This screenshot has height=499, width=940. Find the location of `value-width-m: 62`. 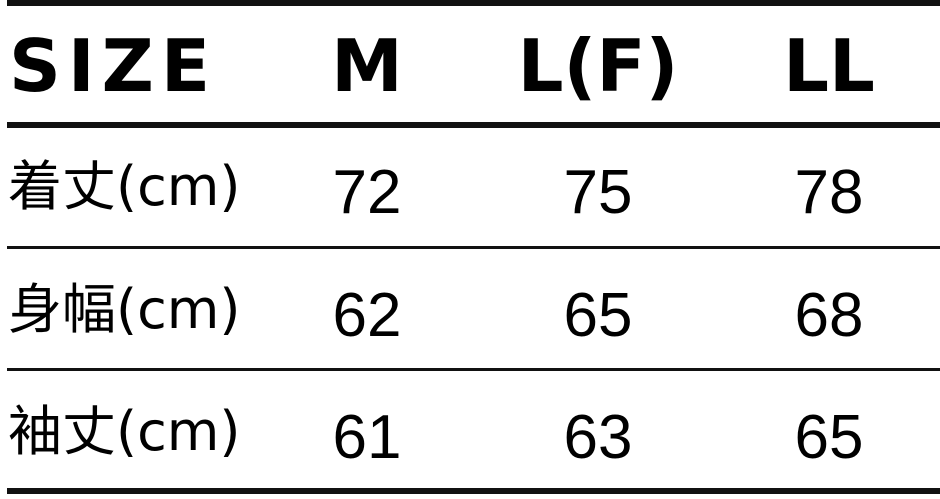

value-width-m: 62 is located at coordinates (367, 315).